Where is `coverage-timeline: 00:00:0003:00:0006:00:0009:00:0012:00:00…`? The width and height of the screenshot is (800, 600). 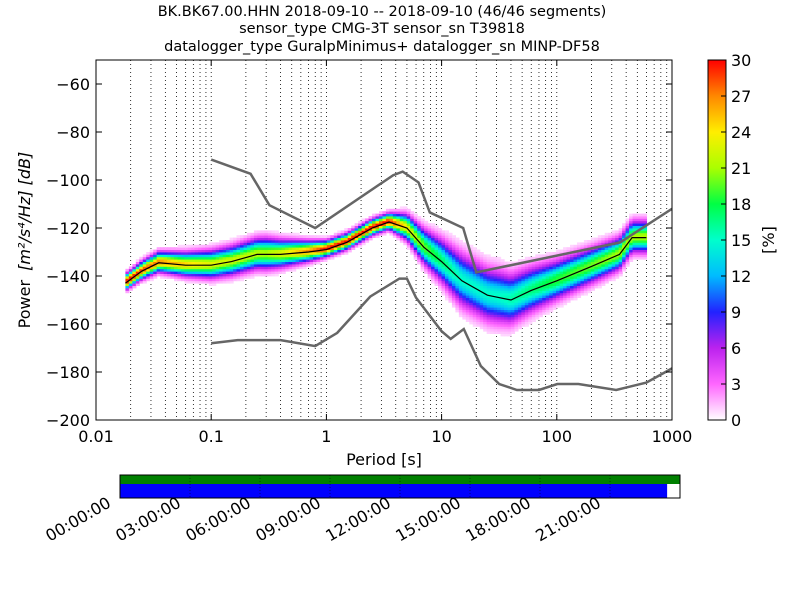
coverage-timeline: 00:00:0003:00:0006:00:0009:00:0012:00:00… is located at coordinates (361, 509).